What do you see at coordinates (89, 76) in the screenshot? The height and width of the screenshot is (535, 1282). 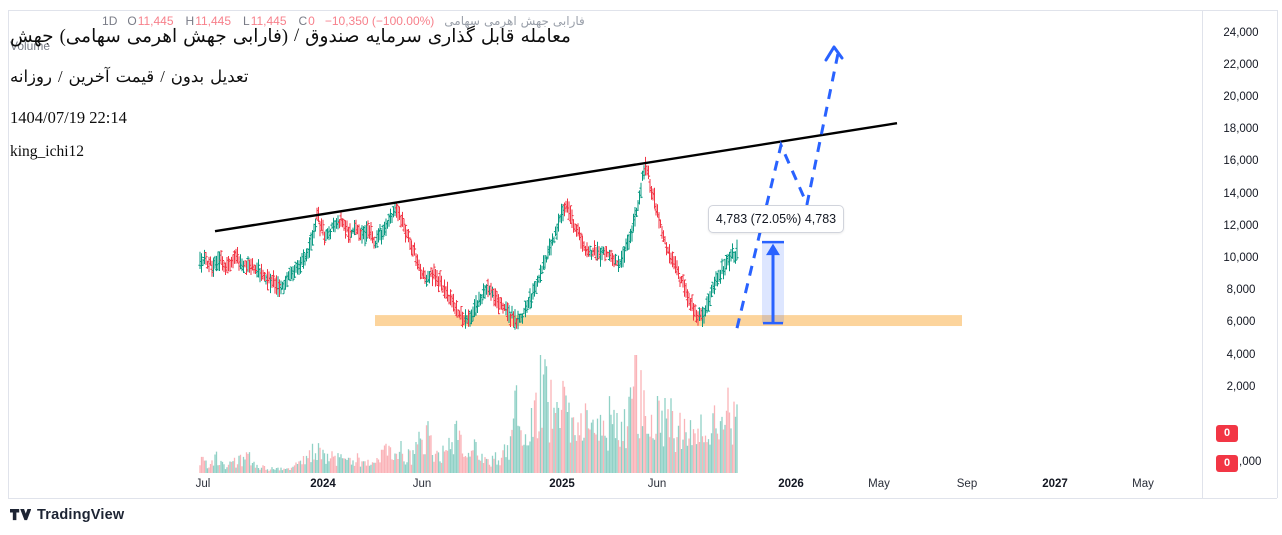 I see `chart-subtitle-word: آخرین` at bounding box center [89, 76].